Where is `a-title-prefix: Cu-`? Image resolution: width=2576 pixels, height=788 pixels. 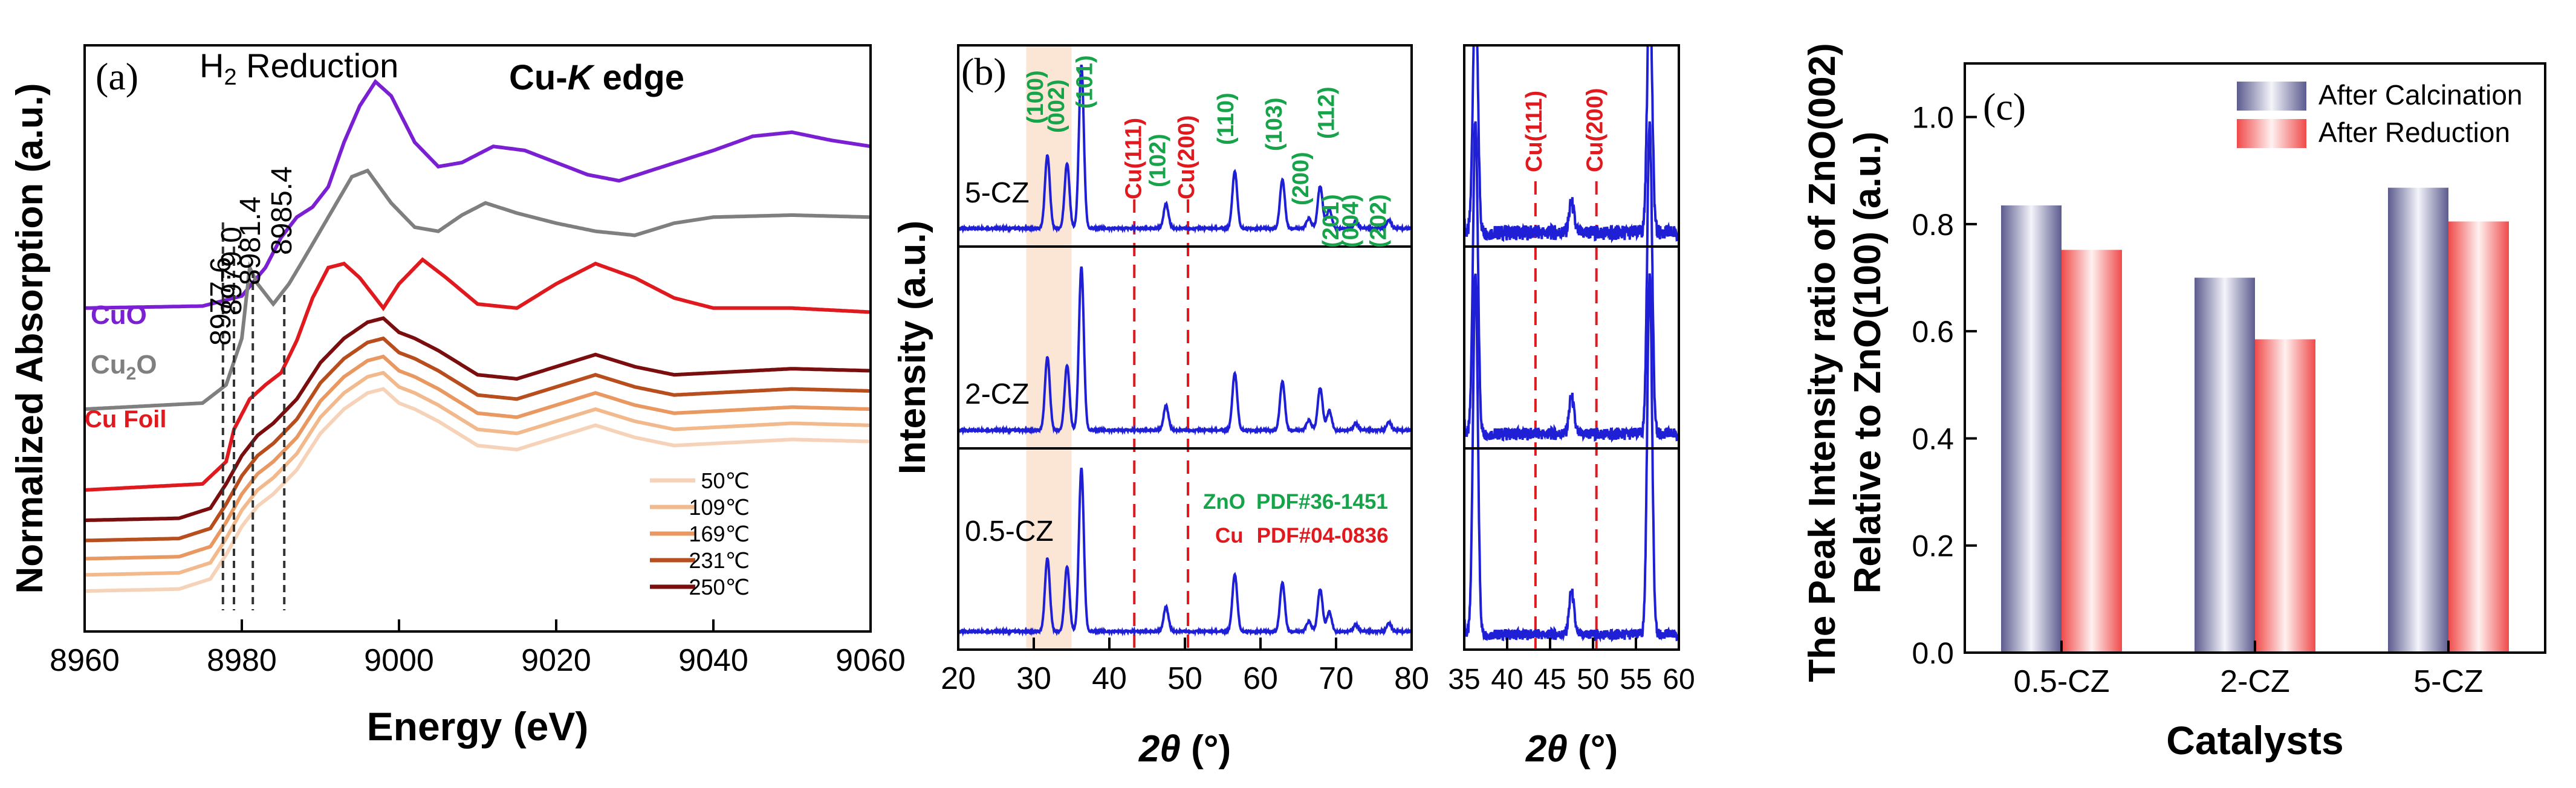
a-title-prefix: Cu- is located at coordinates (539, 77).